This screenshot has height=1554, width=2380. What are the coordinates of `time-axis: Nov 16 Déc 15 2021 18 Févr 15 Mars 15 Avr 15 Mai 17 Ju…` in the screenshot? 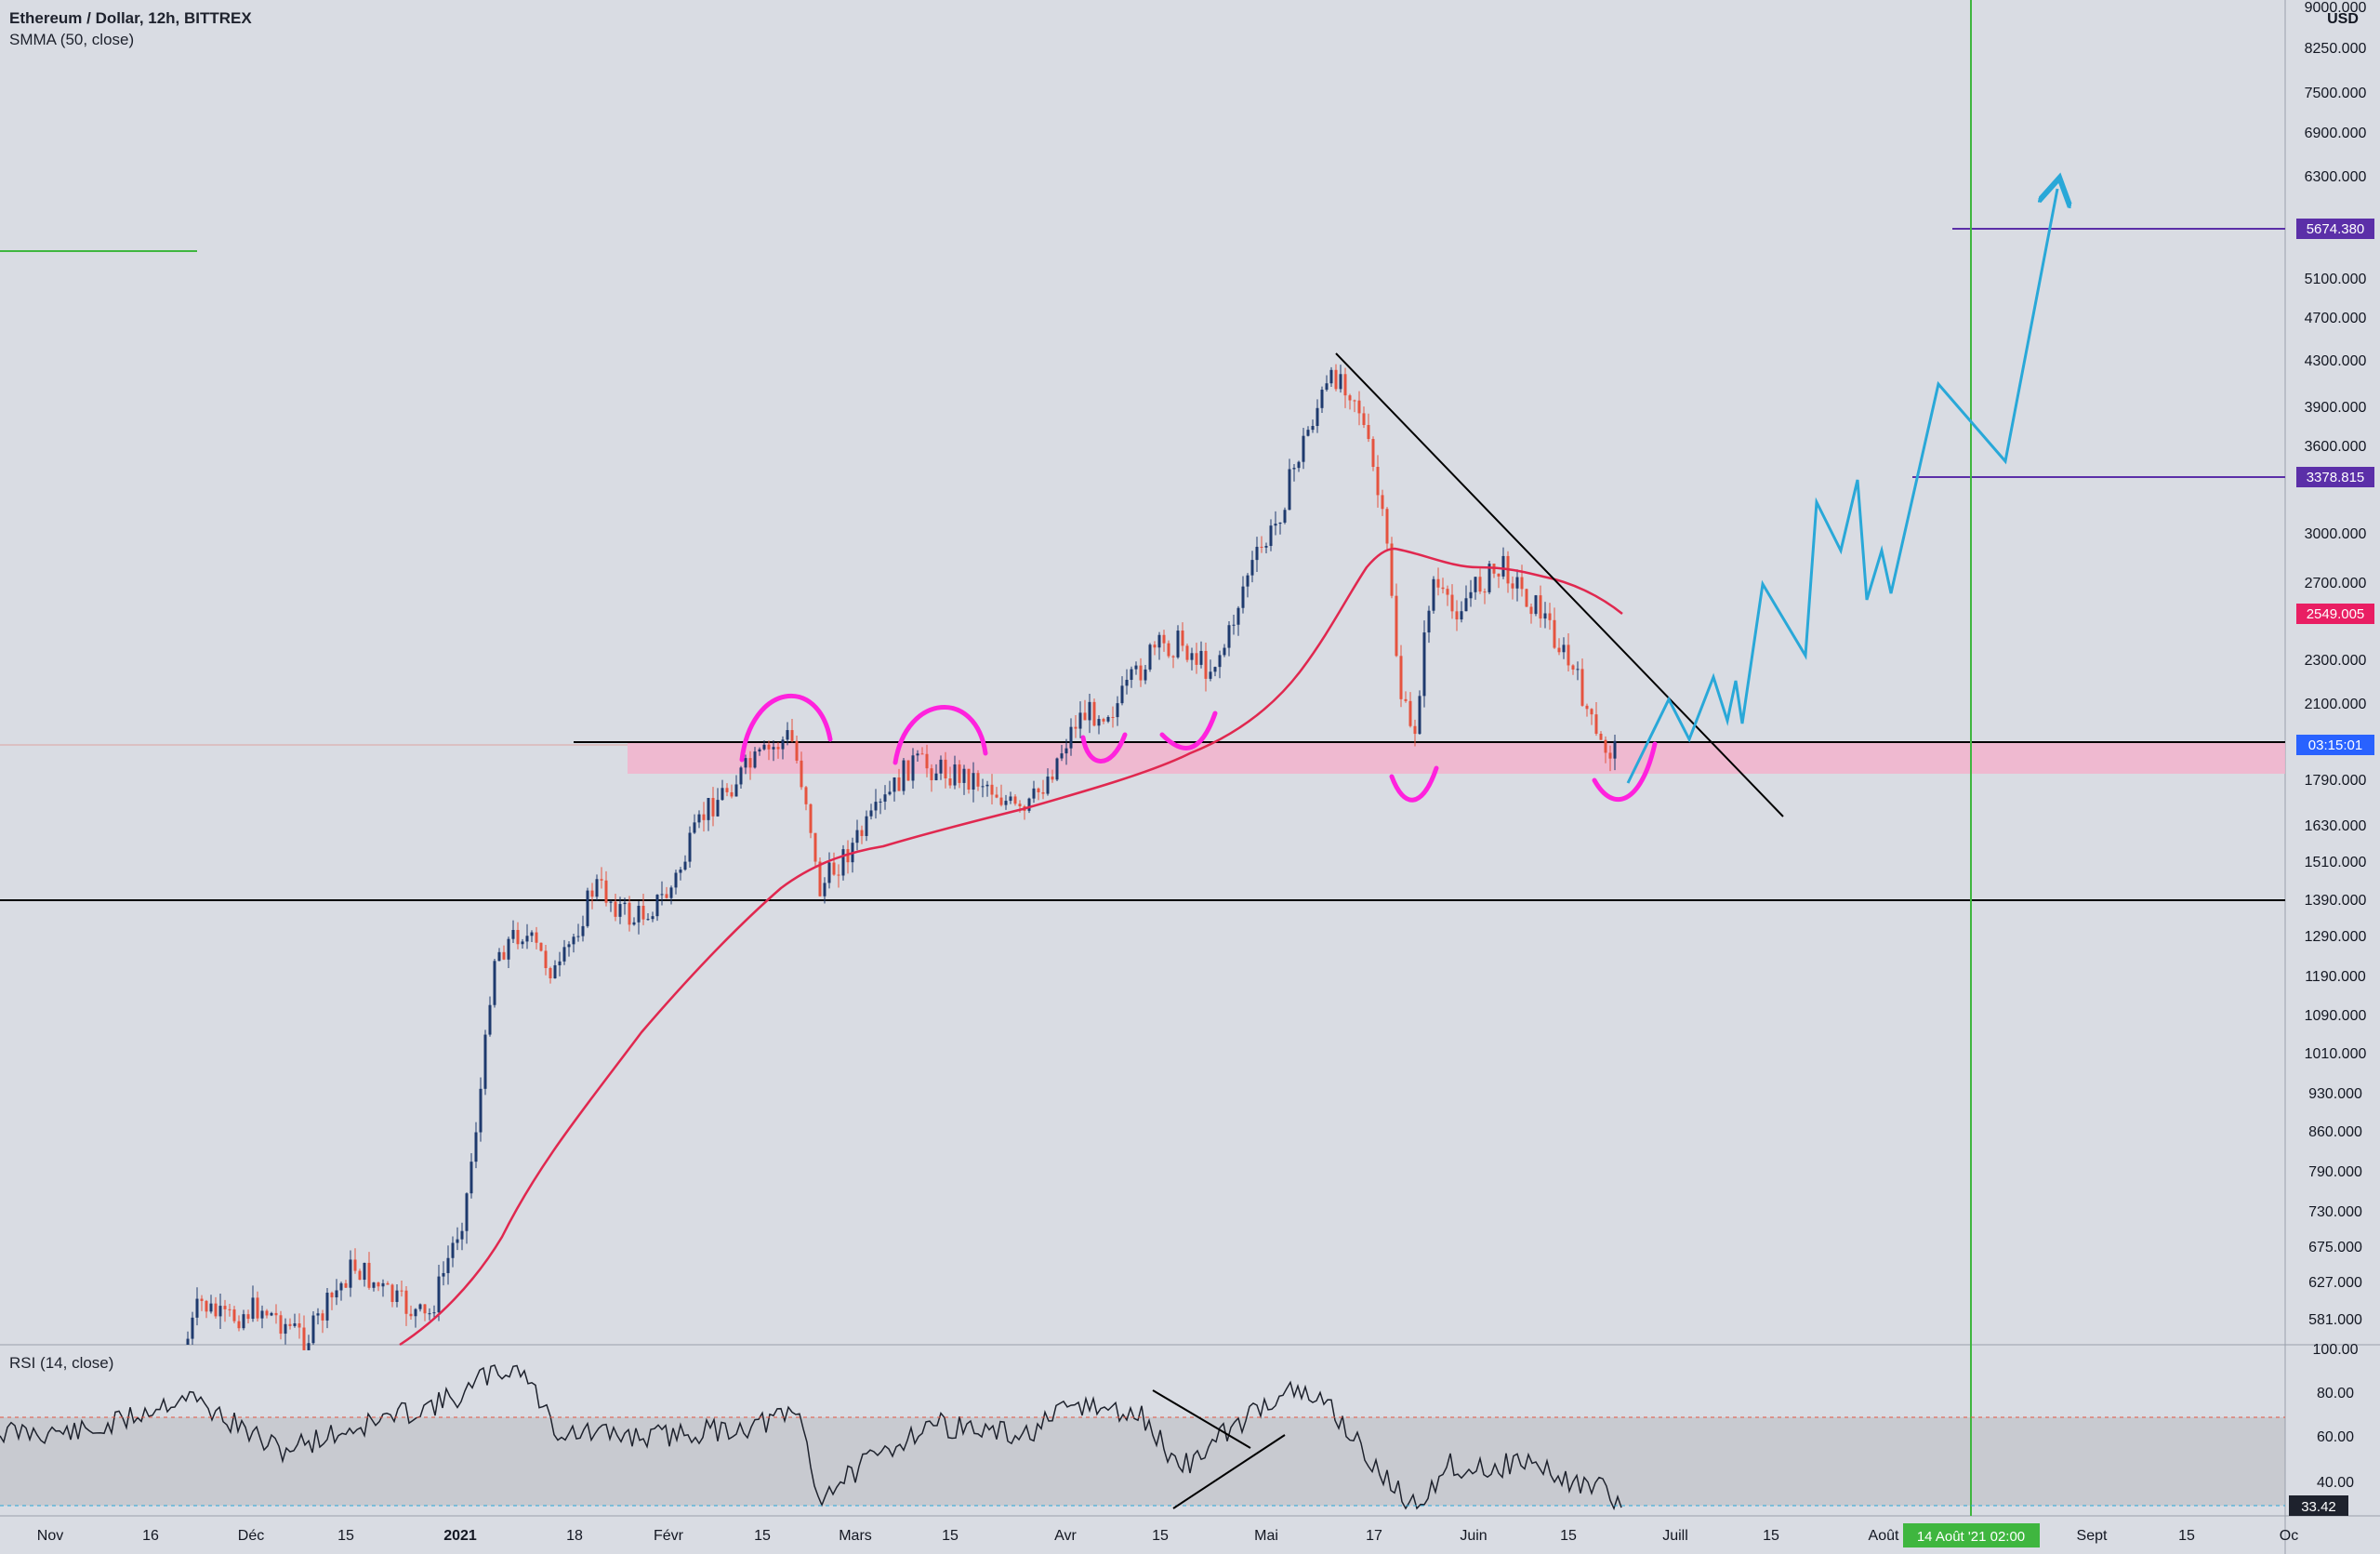 It's located at (1167, 1536).